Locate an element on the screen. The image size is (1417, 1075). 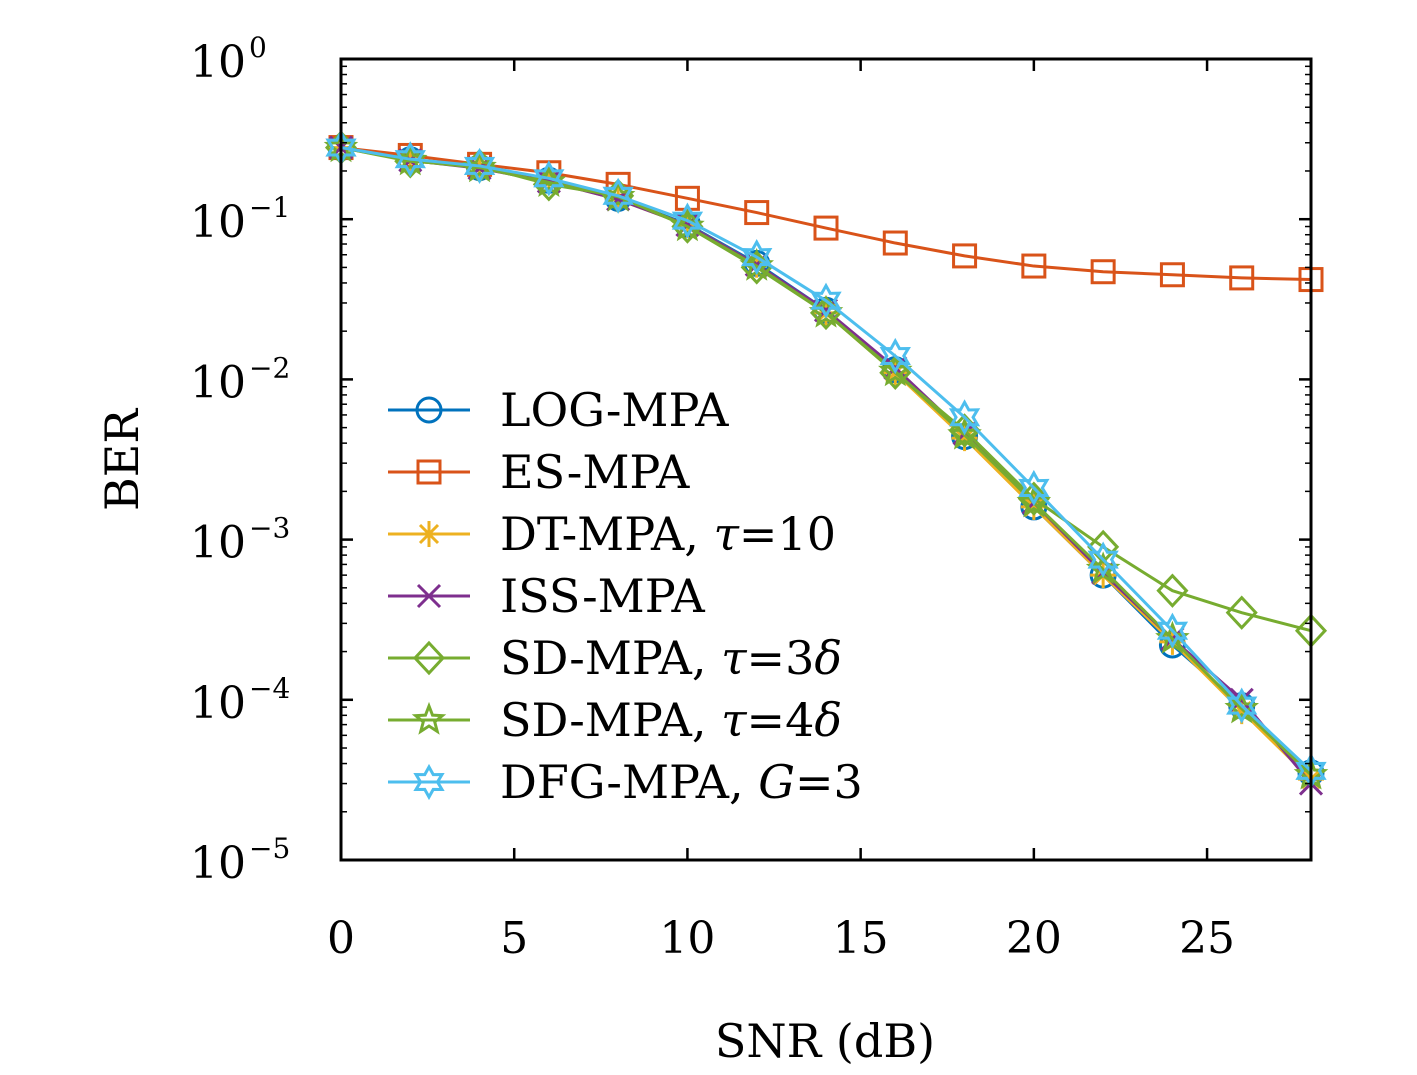
legend-label-3: ISS-MPA is located at coordinates (602, 596).